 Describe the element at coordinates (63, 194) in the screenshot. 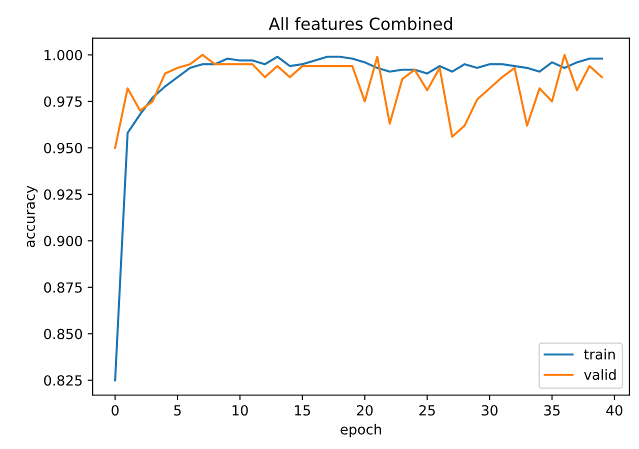

I see `y-tick-label: 0.925` at that location.